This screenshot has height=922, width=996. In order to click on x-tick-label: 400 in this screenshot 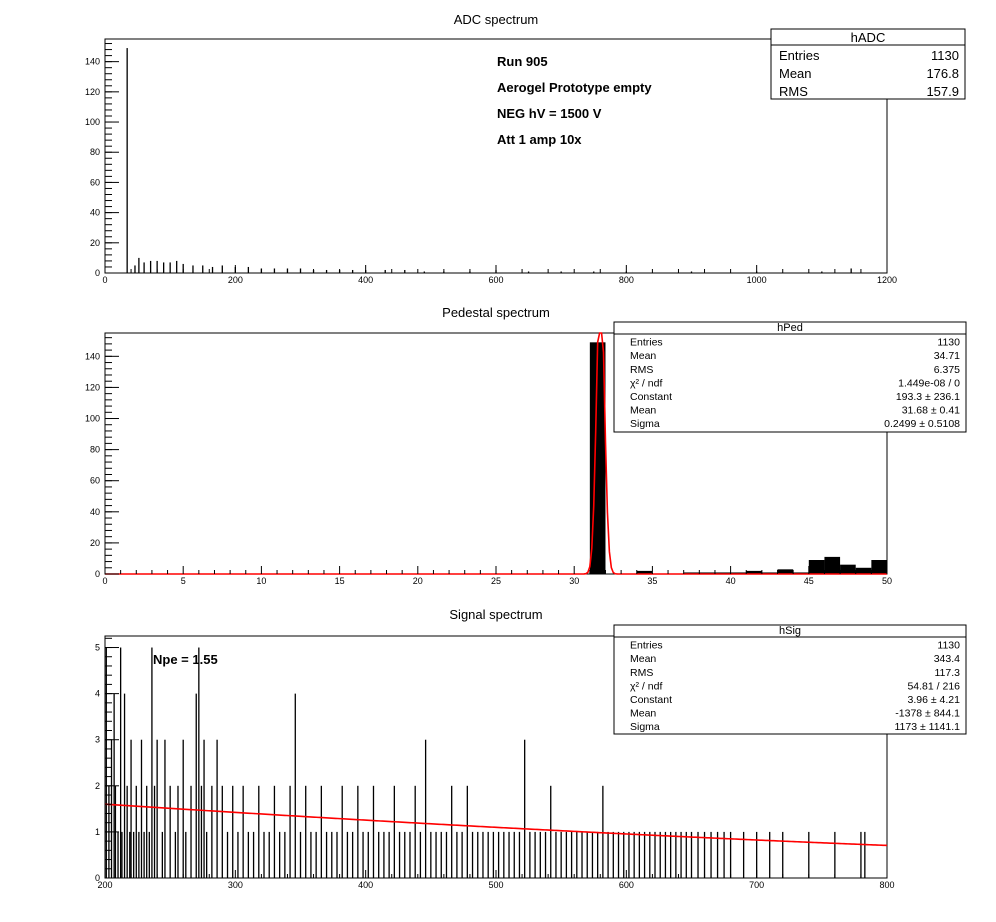, I will do `click(365, 885)`.